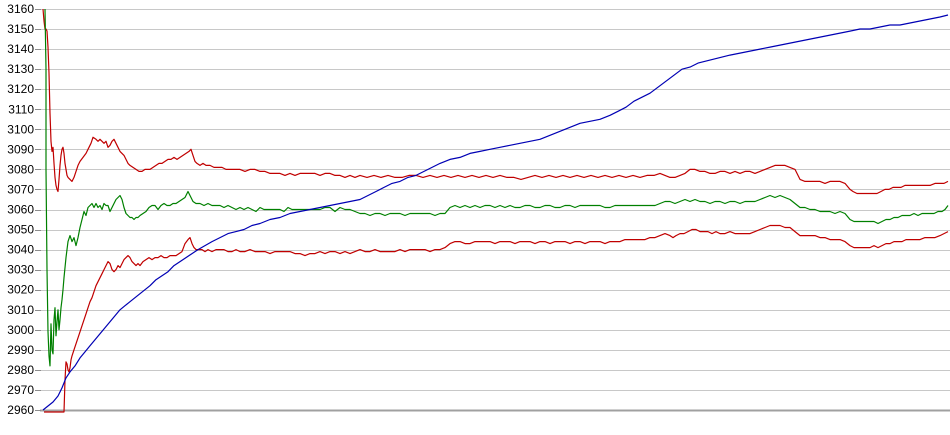  Describe the element at coordinates (20, 9) in the screenshot. I see `y-axis-tick-label: 3160` at that location.